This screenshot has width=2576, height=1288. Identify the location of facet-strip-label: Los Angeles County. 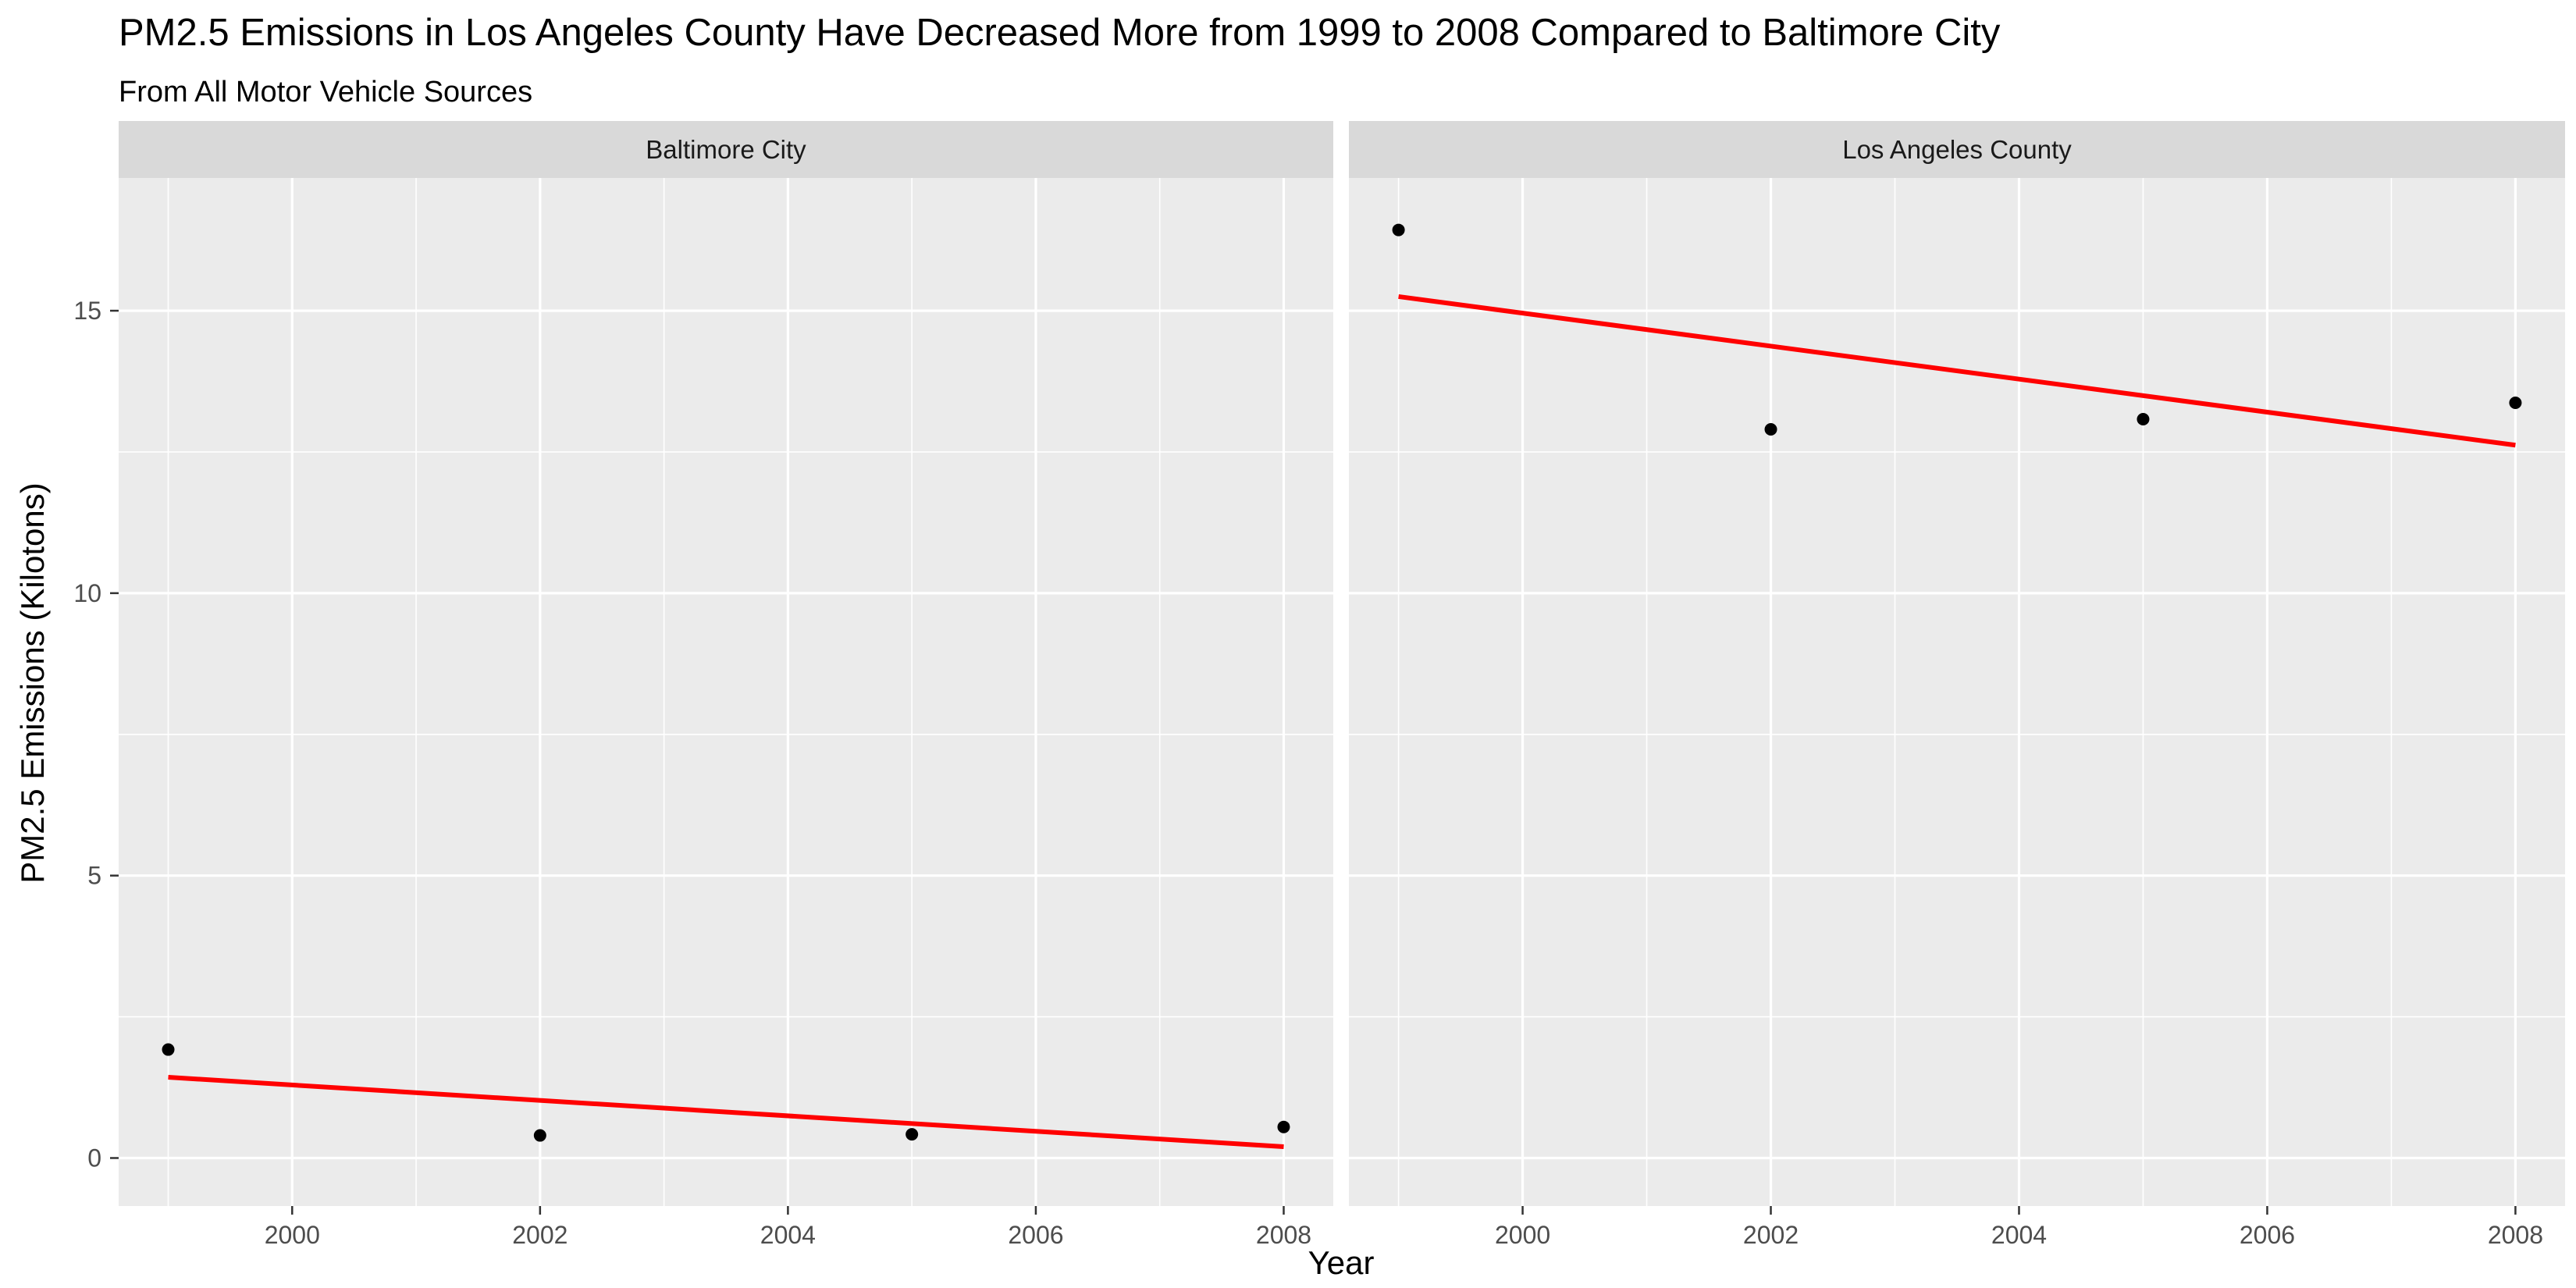
(1957, 149).